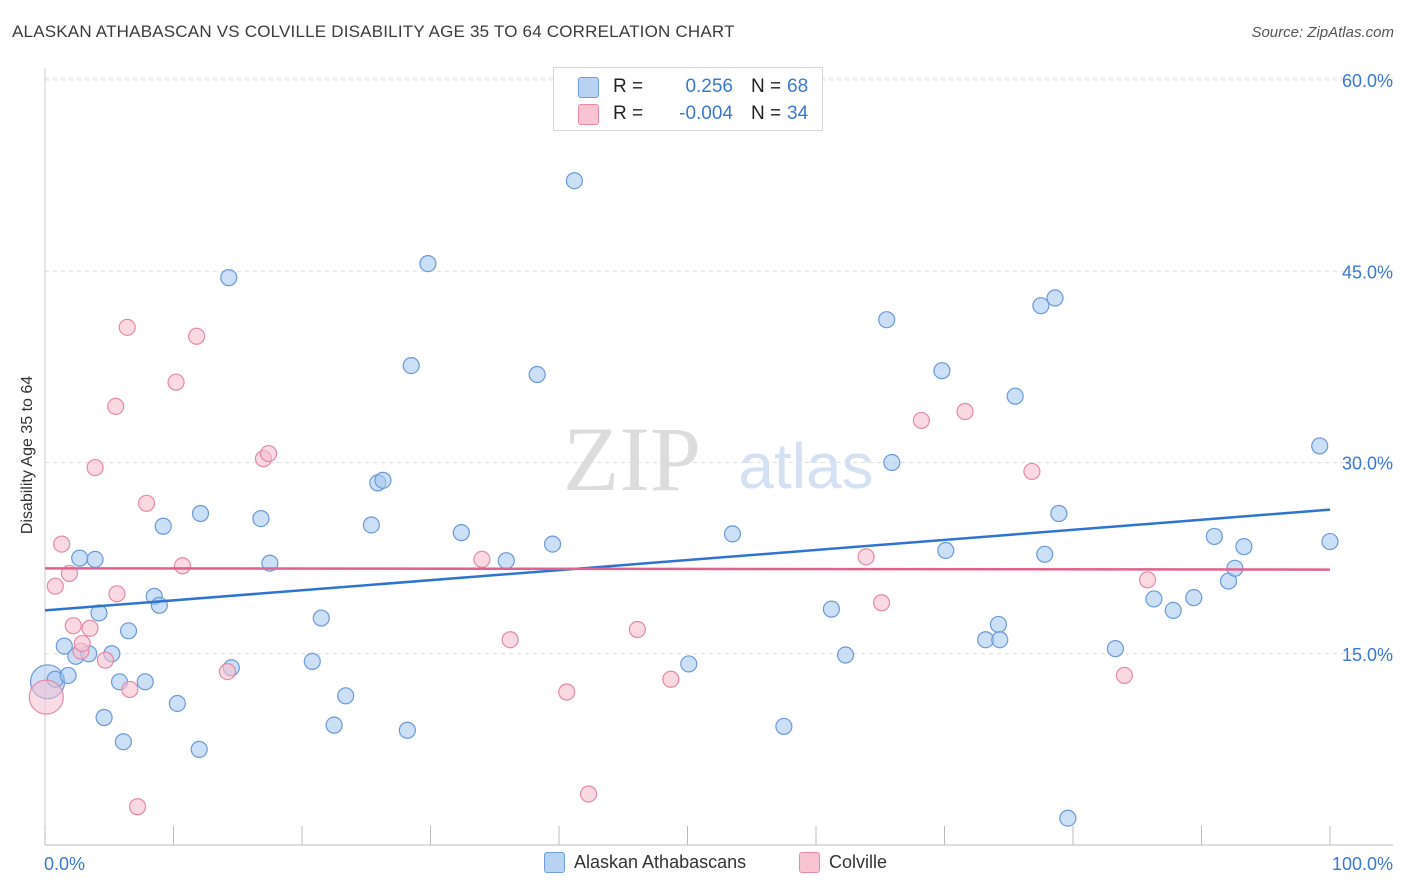 The height and width of the screenshot is (892, 1406). I want to click on y-tick-label: 15.0%, so click(1367, 655).